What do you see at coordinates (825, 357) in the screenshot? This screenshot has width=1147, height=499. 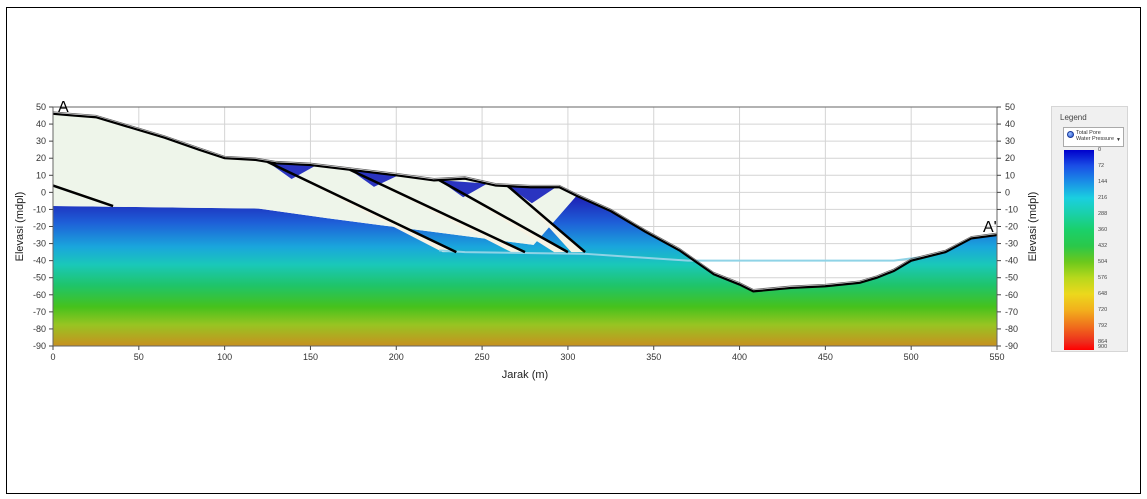 I see `x-tick-label: 450` at bounding box center [825, 357].